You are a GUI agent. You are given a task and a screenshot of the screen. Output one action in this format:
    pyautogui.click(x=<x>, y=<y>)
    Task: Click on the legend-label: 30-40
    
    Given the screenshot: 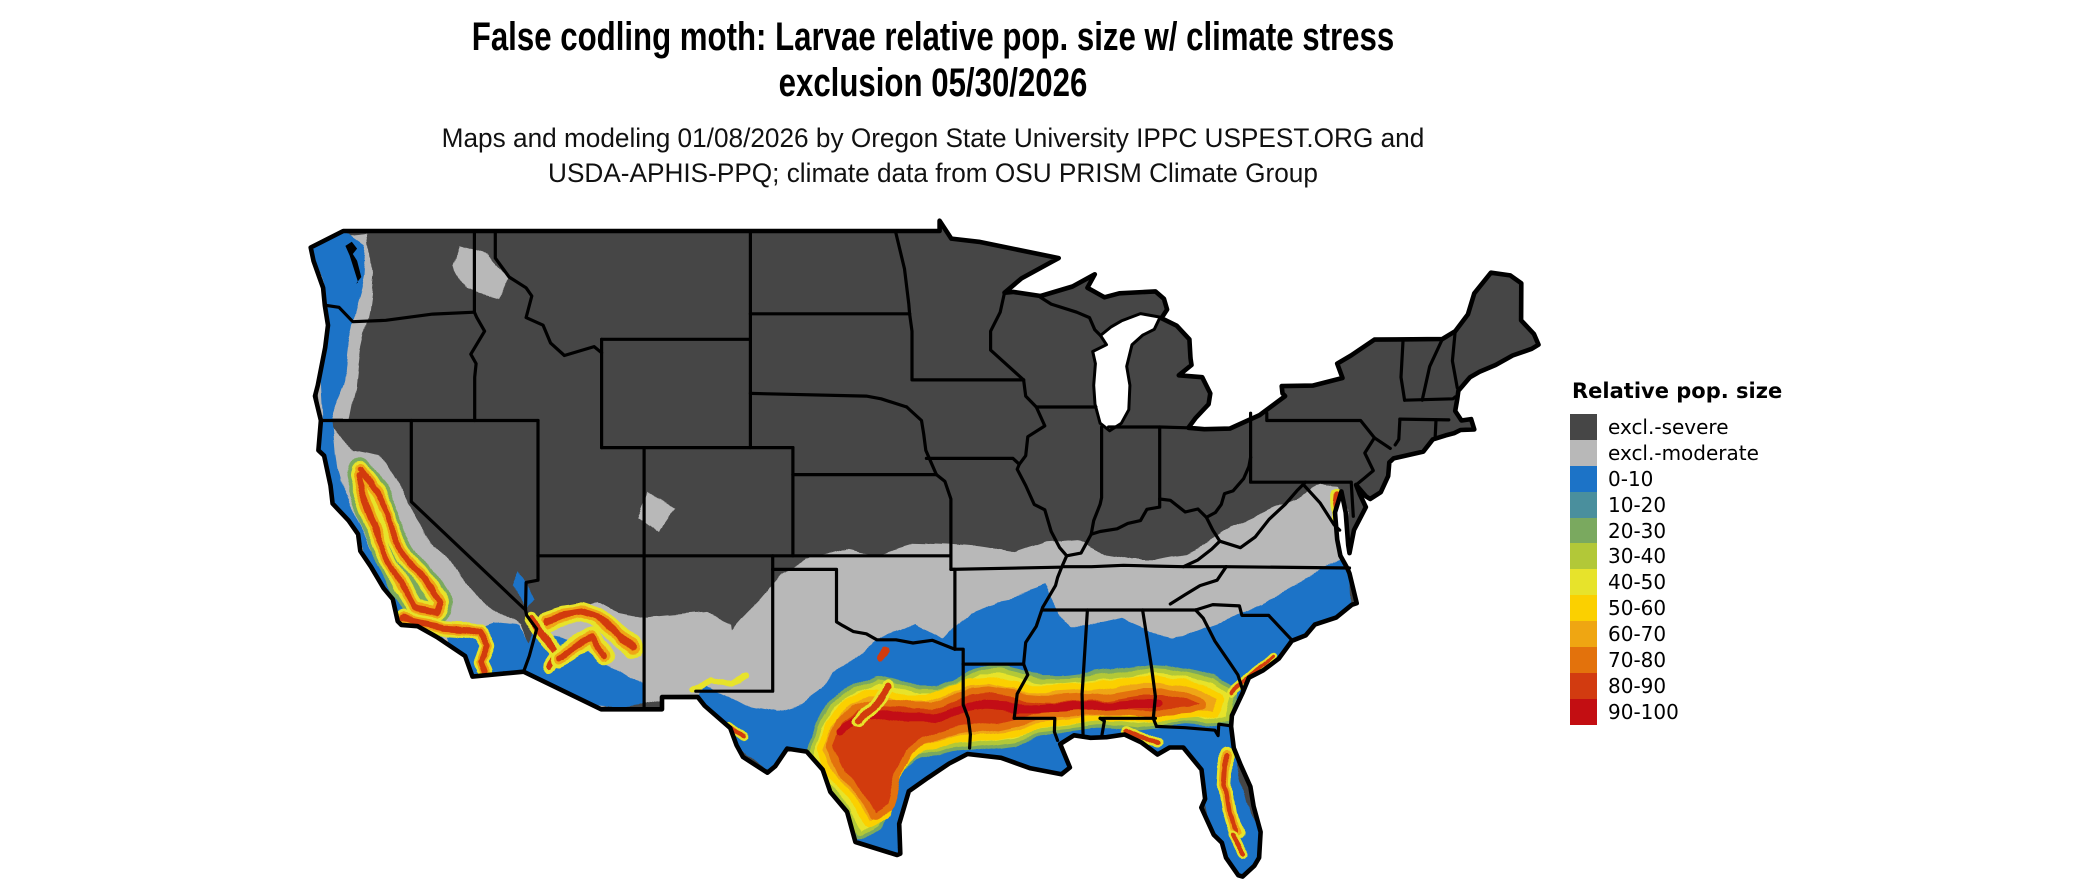 What is the action you would take?
    pyautogui.click(x=1637, y=556)
    